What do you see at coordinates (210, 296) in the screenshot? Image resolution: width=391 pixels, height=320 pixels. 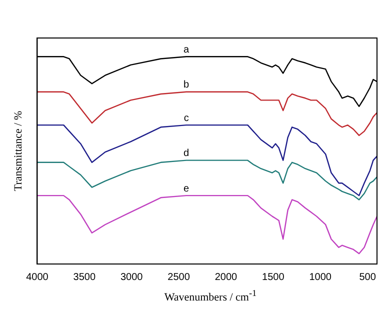 I see `x-axis-title: Wavenumbers / cm$^{-1}$` at bounding box center [210, 296].